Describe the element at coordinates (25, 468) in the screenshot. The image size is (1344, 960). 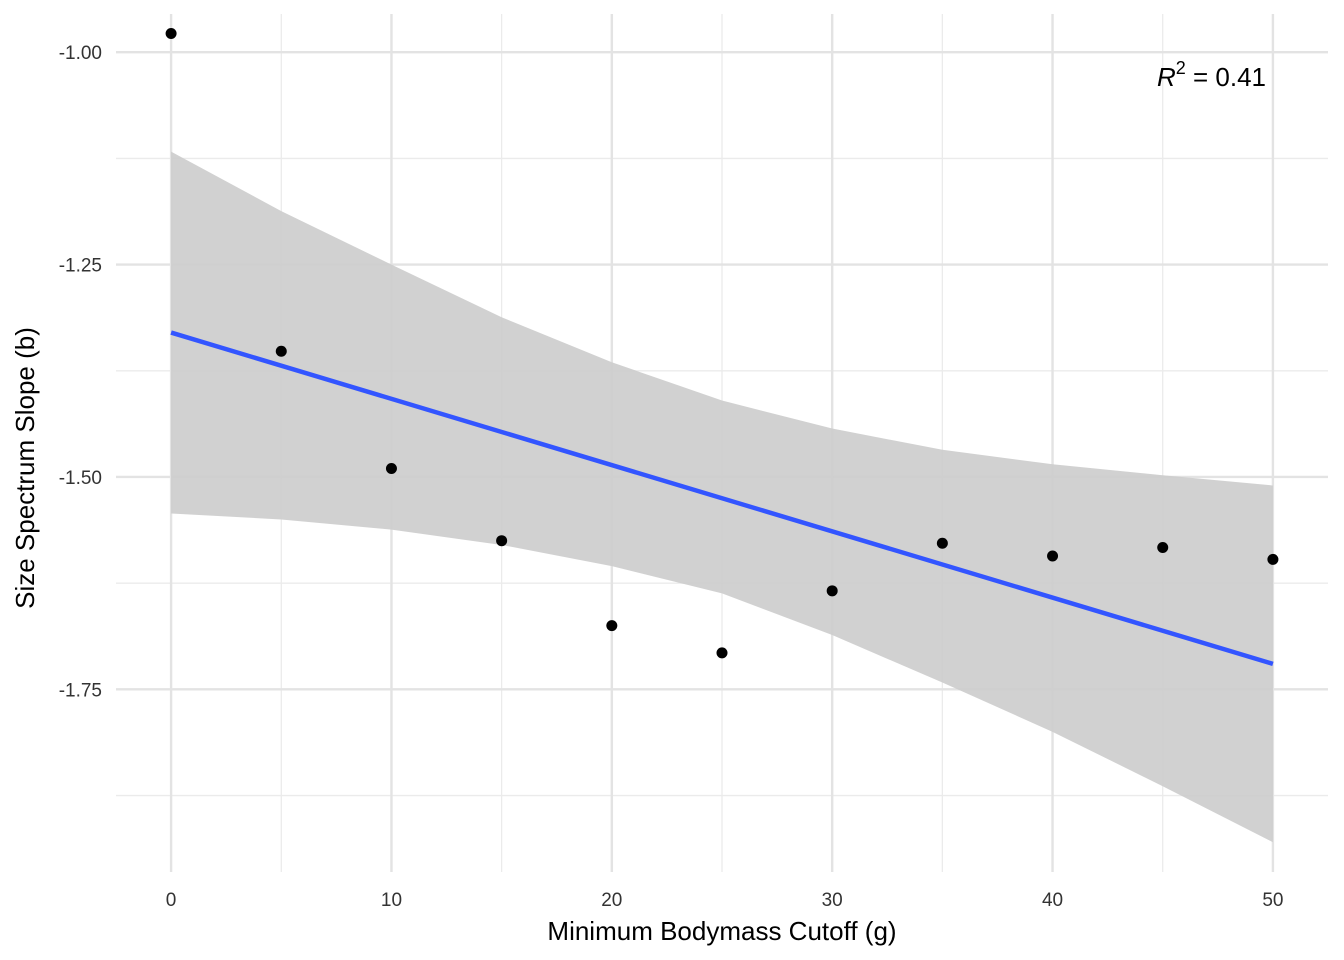
I see `y-axis-title: Size Spectrum Slope (b)` at that location.